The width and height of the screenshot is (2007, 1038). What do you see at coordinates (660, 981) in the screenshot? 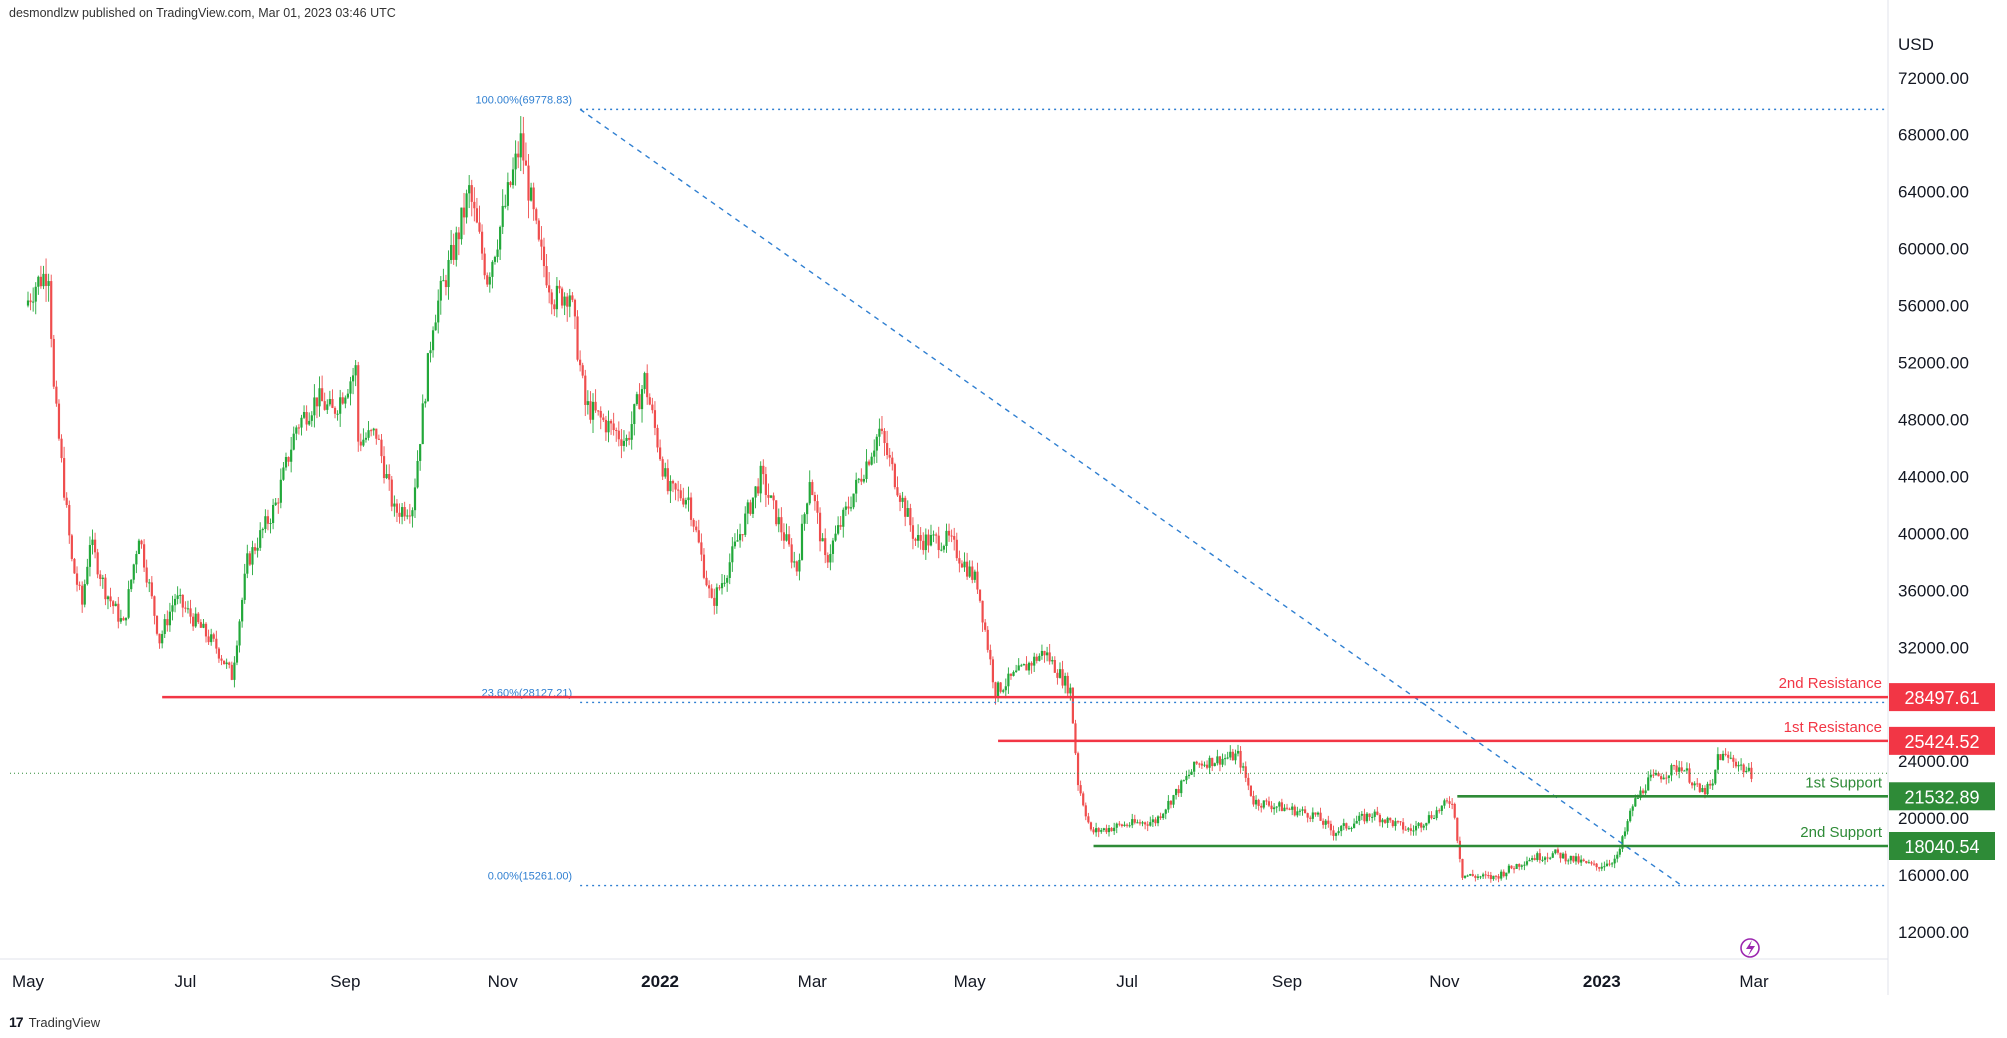
I see `x-tick-label: 2022` at bounding box center [660, 981].